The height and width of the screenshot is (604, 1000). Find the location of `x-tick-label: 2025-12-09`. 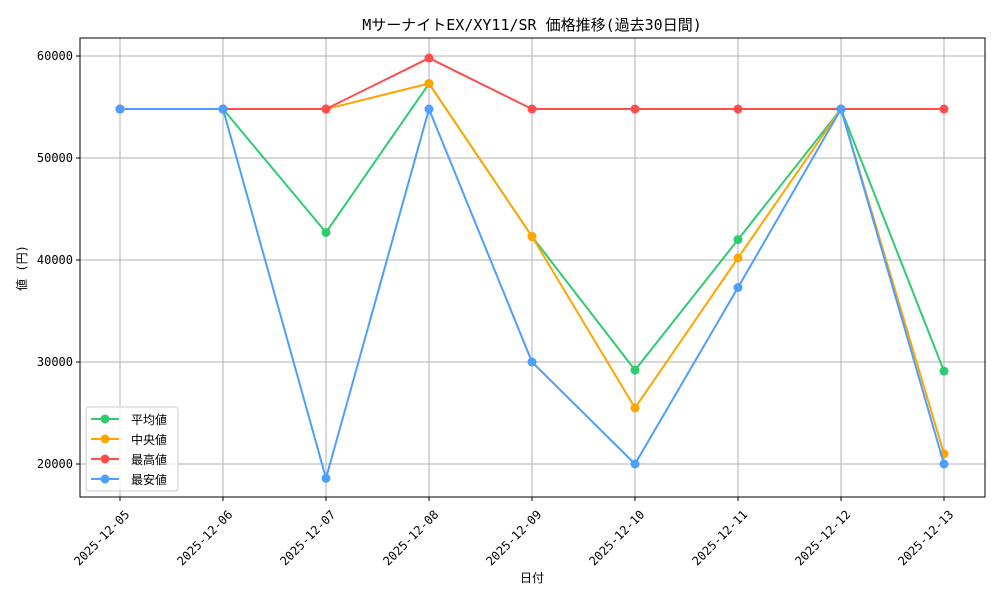

x-tick-label: 2025-12-09 is located at coordinates (513, 537).